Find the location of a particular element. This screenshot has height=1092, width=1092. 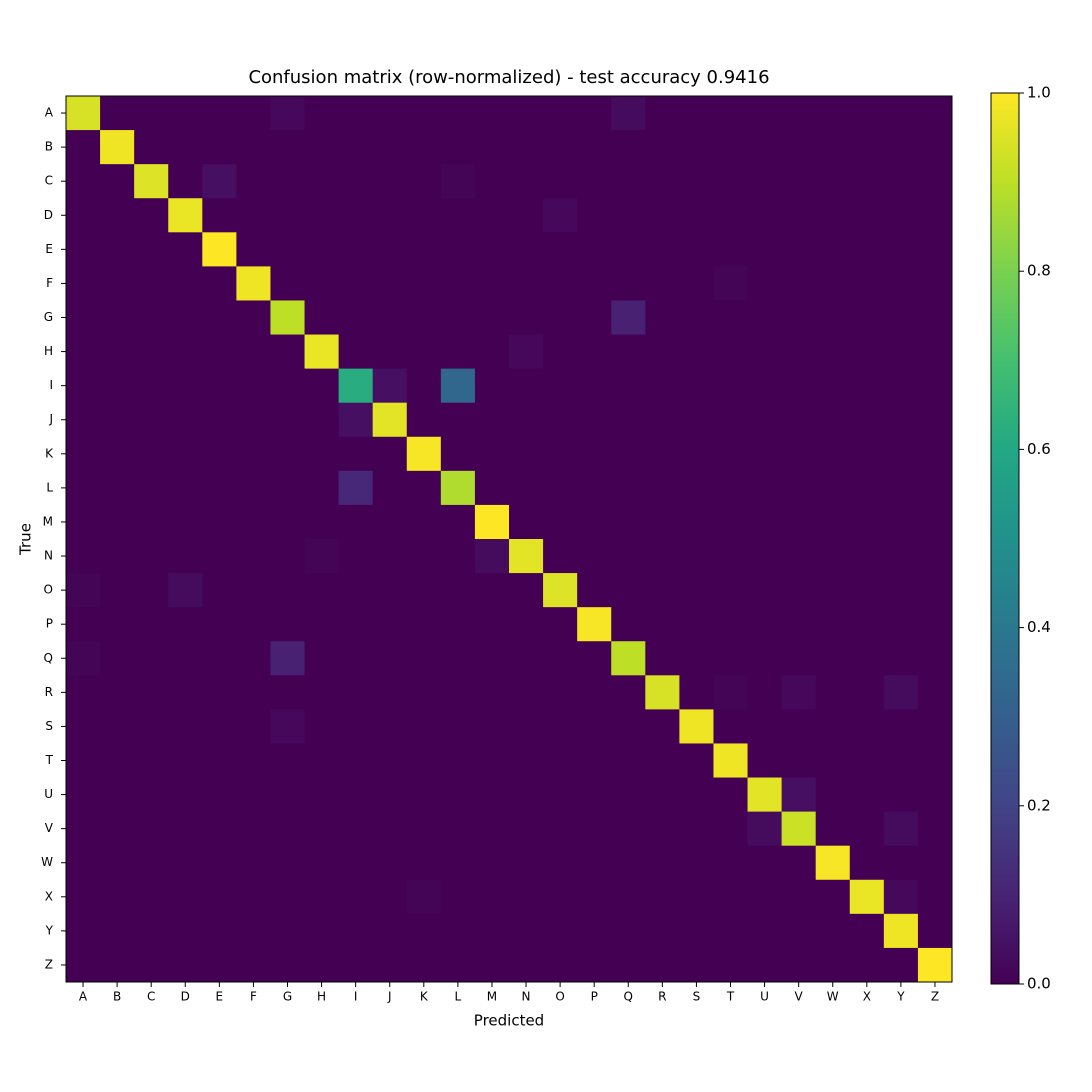

y-tick-label: Q is located at coordinates (48, 658).